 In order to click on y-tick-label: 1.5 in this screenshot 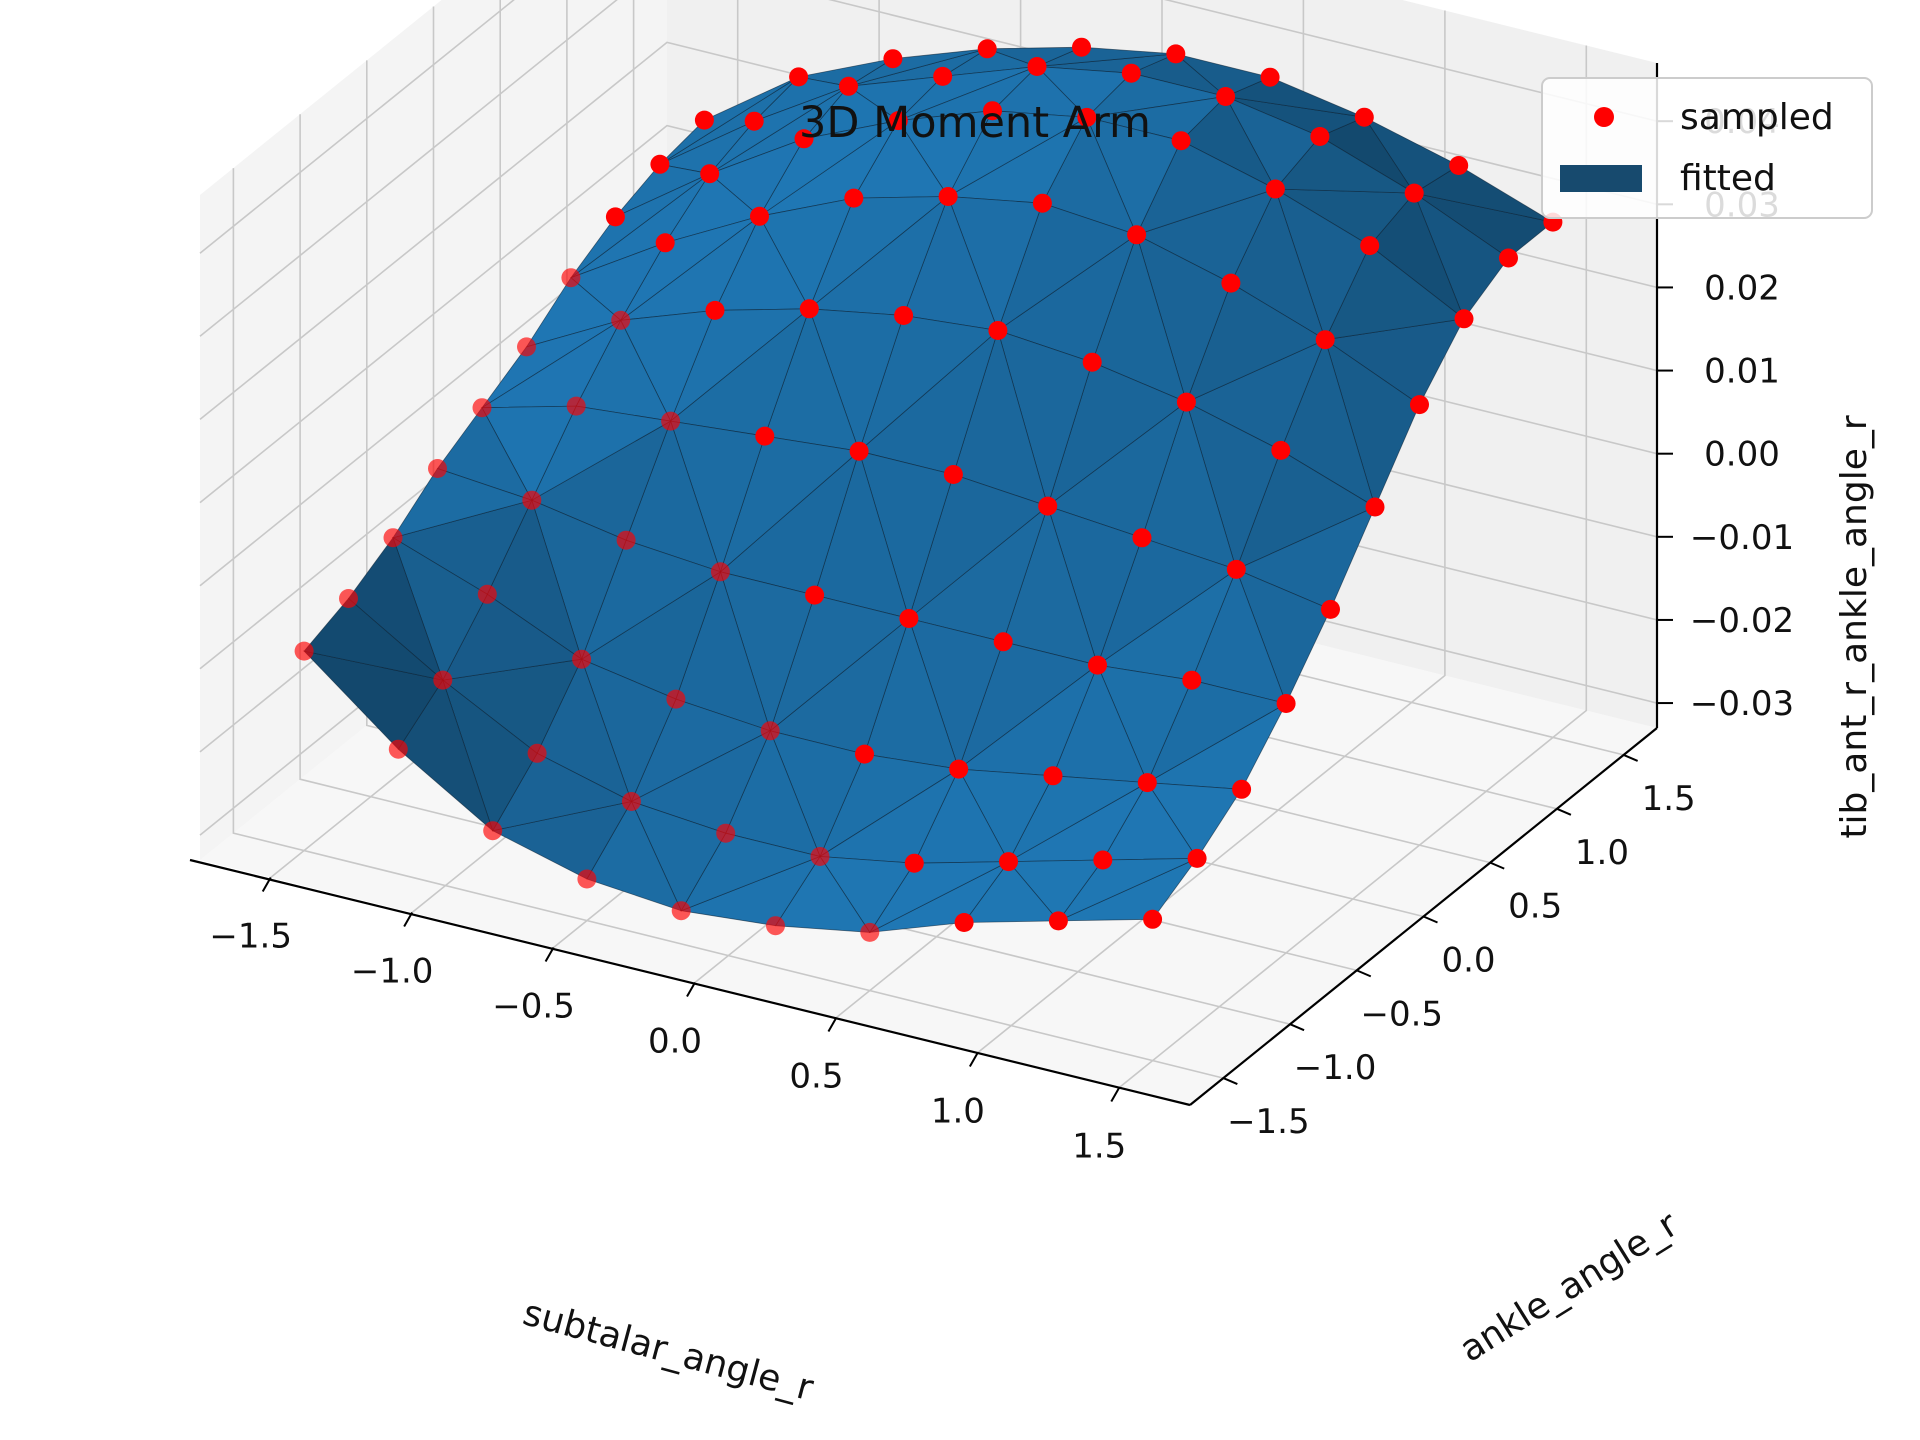, I will do `click(1669, 799)`.